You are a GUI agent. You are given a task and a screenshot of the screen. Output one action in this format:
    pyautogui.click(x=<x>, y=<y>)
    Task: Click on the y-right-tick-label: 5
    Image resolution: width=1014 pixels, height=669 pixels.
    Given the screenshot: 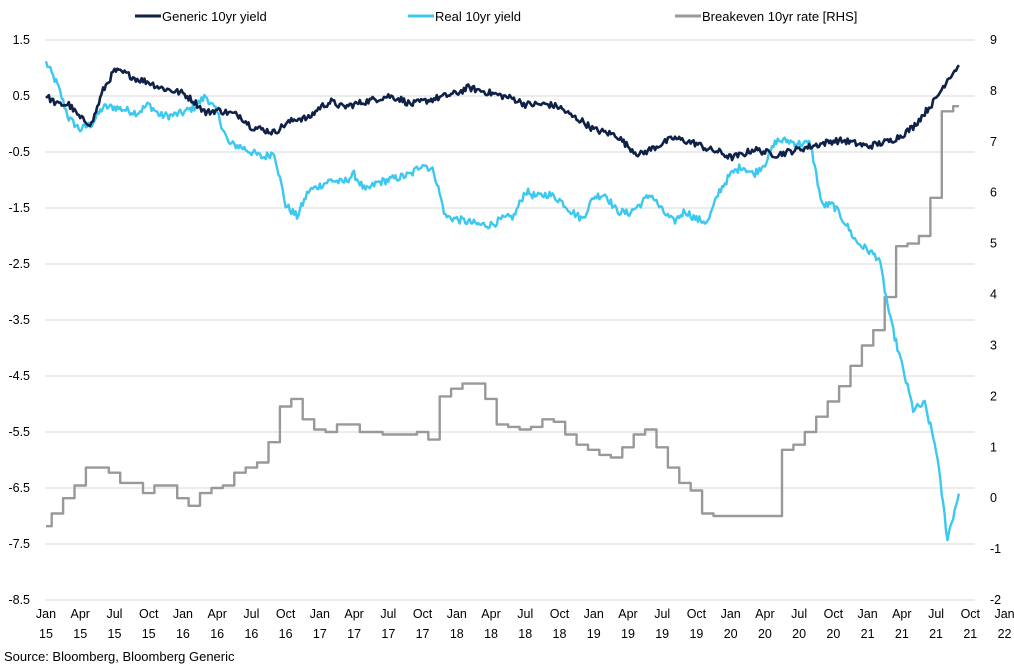 What is the action you would take?
    pyautogui.click(x=993, y=244)
    